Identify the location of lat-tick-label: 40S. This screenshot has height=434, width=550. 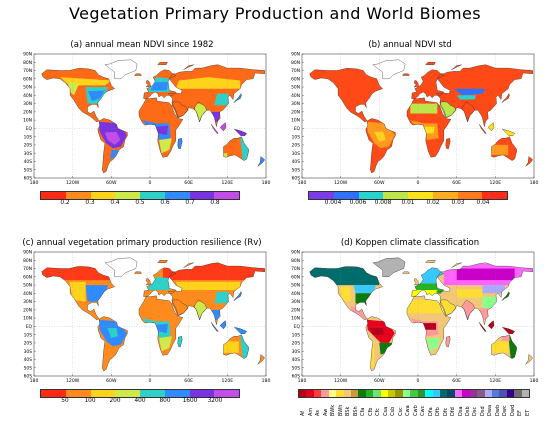
(28, 360).